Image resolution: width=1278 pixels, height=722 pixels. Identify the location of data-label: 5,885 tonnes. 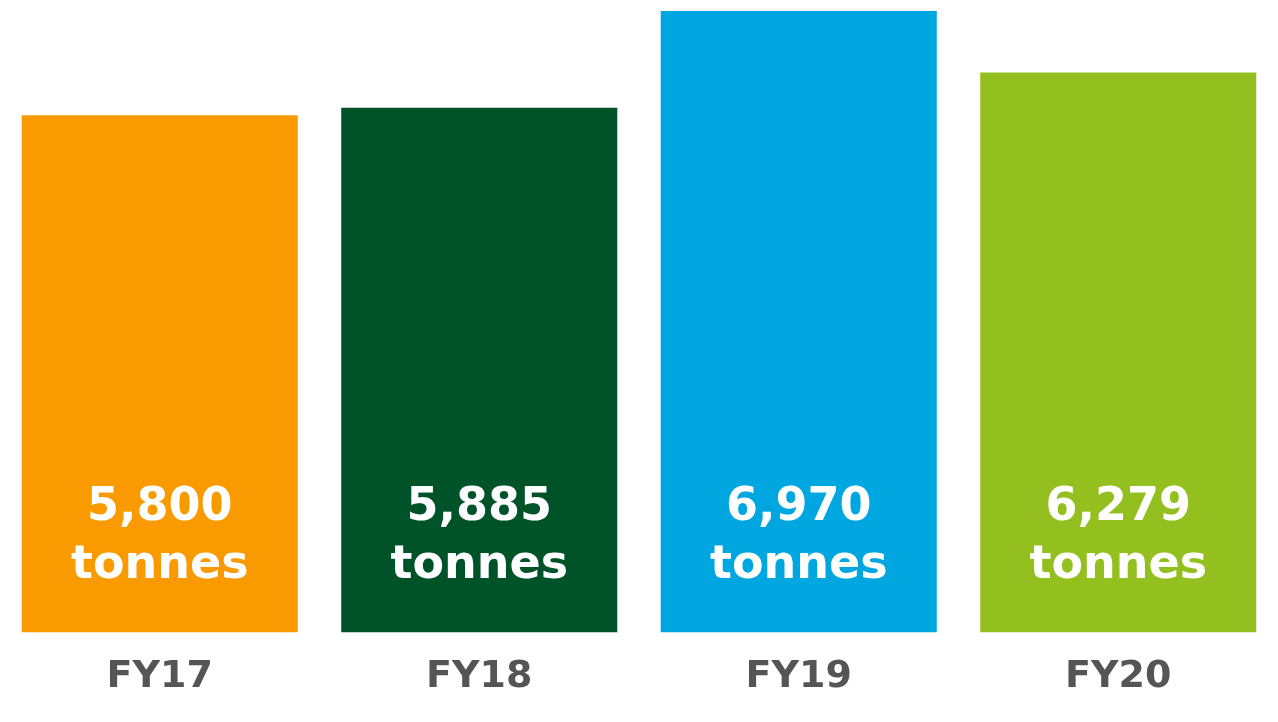
(479, 533).